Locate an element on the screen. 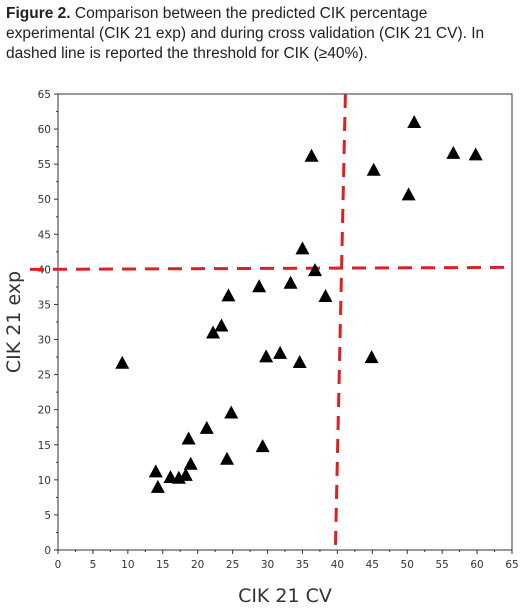 The image size is (520, 610). y-tick-label: 60 is located at coordinates (44, 130).